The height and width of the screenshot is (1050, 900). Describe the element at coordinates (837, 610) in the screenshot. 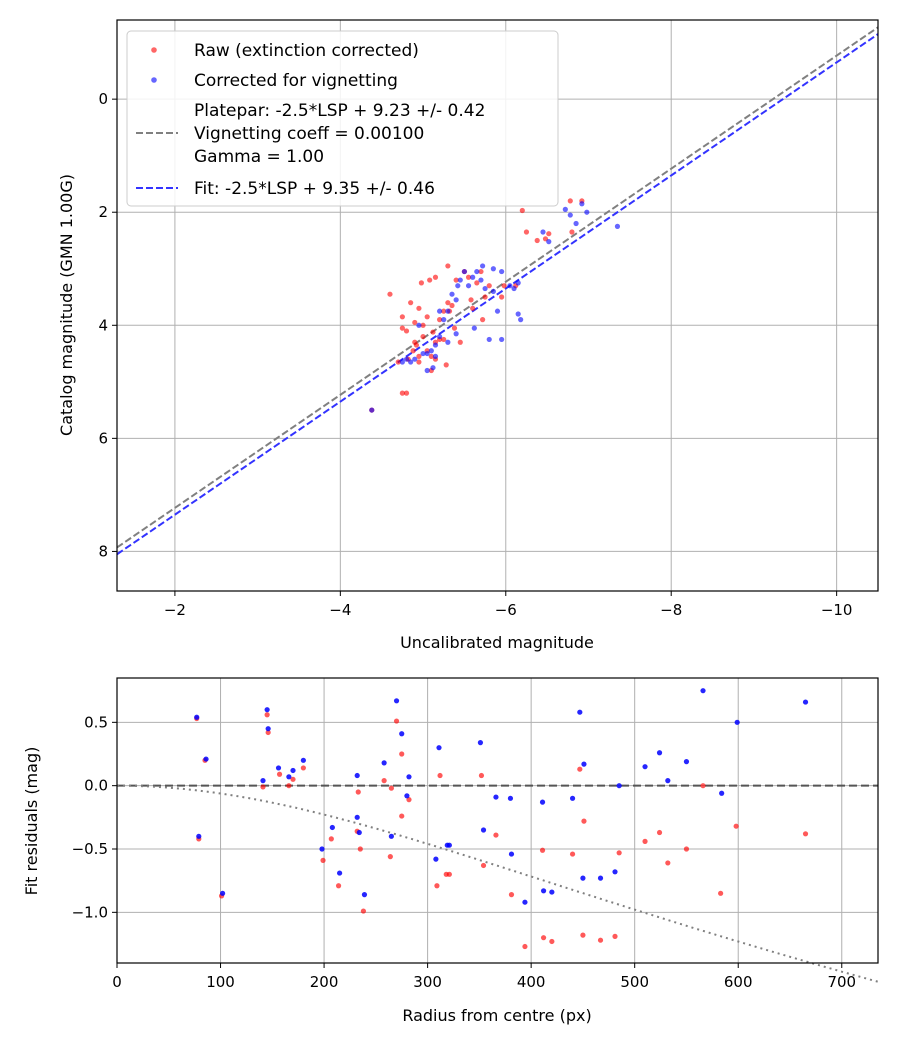

I see `top-x-tick-label: −10` at that location.